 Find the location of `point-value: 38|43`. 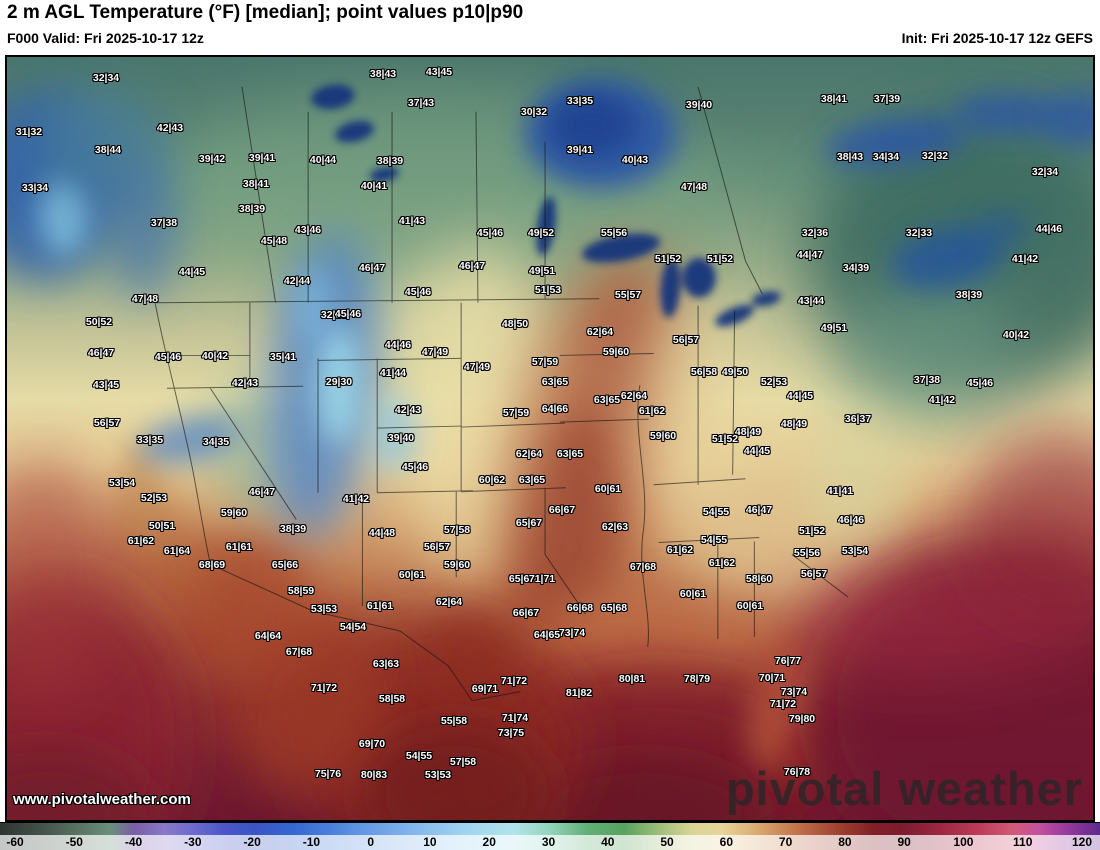

point-value: 38|43 is located at coordinates (850, 156).